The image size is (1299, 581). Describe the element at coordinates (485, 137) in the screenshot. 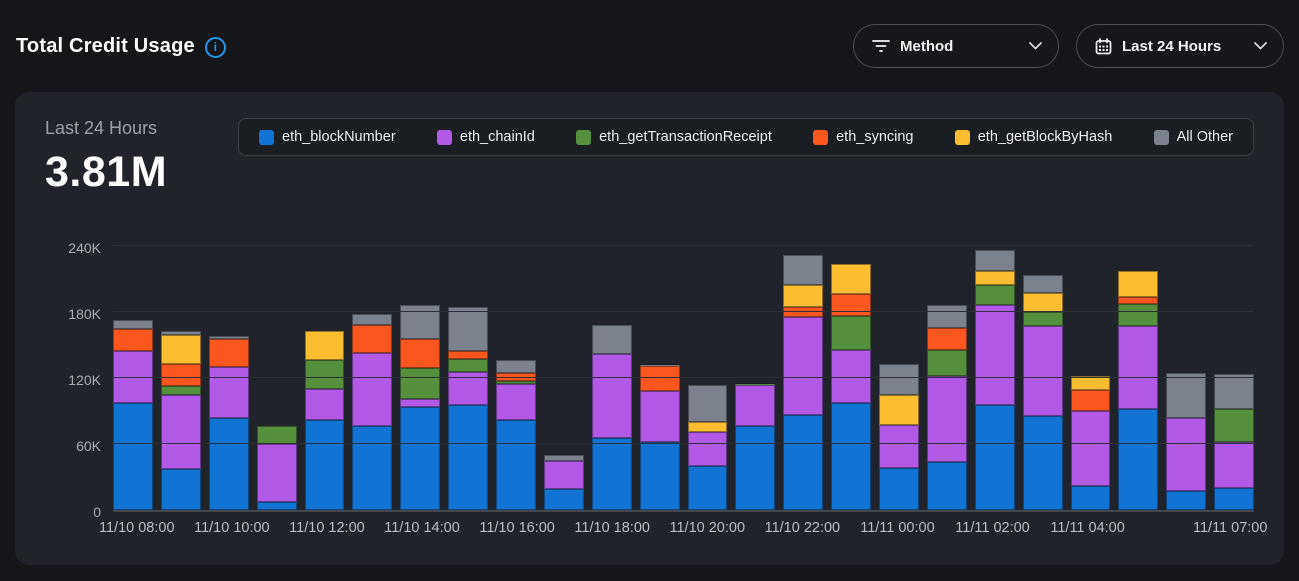

I see `legend-item-eth_chainid: eth_chainId` at that location.